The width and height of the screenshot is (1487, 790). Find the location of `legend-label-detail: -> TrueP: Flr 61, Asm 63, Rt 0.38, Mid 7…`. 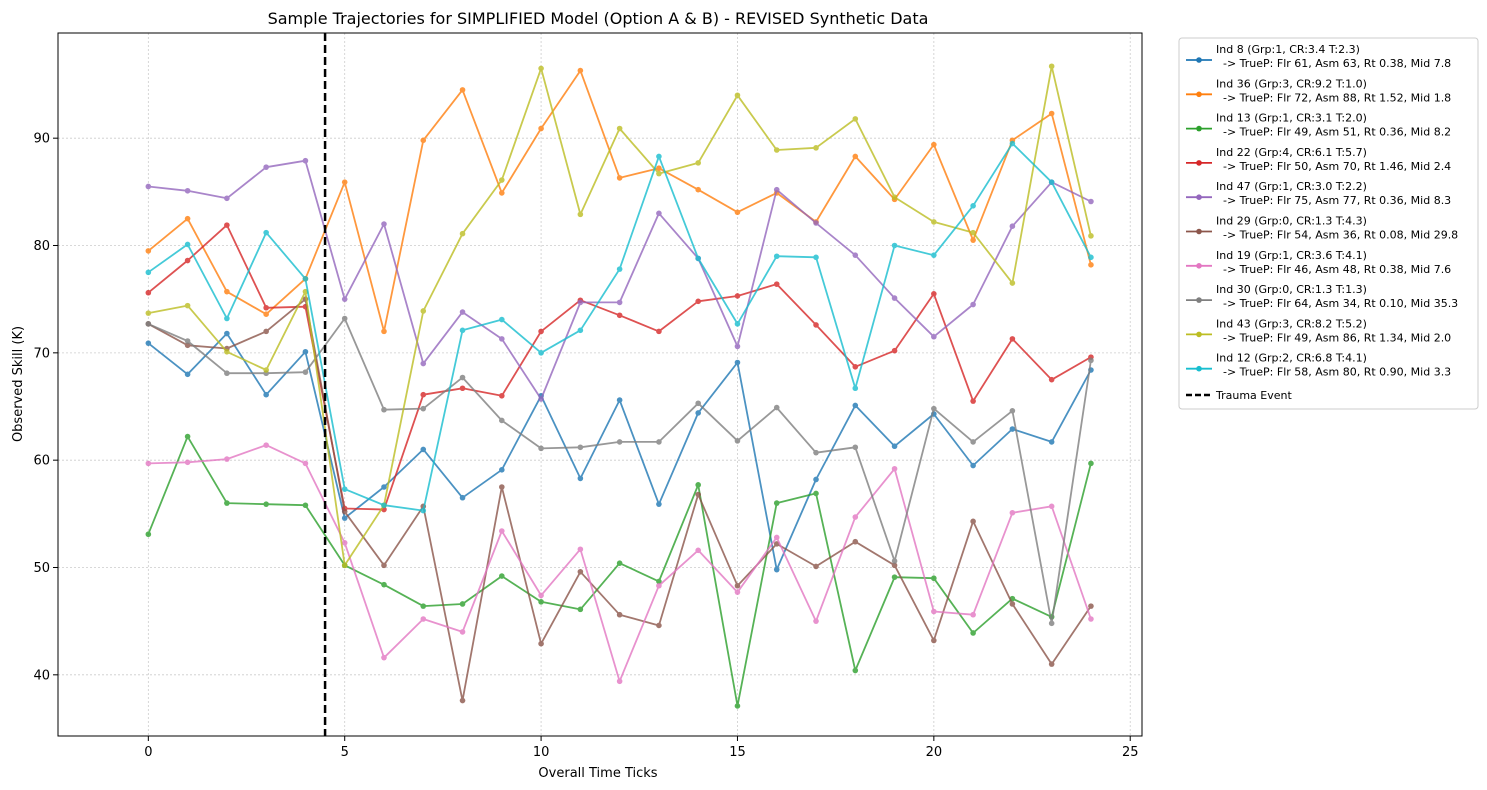

legend-label-detail: -> TrueP: Flr 61, Asm 63, Rt 0.38, Mid 7… is located at coordinates (1333, 63).